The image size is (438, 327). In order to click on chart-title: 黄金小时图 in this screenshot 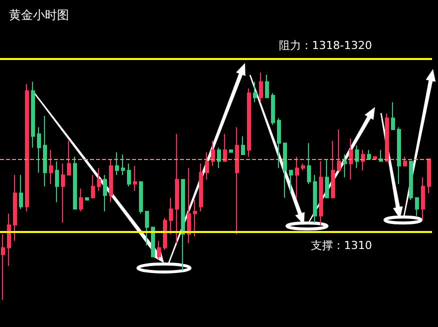, I will do `click(39, 15)`.